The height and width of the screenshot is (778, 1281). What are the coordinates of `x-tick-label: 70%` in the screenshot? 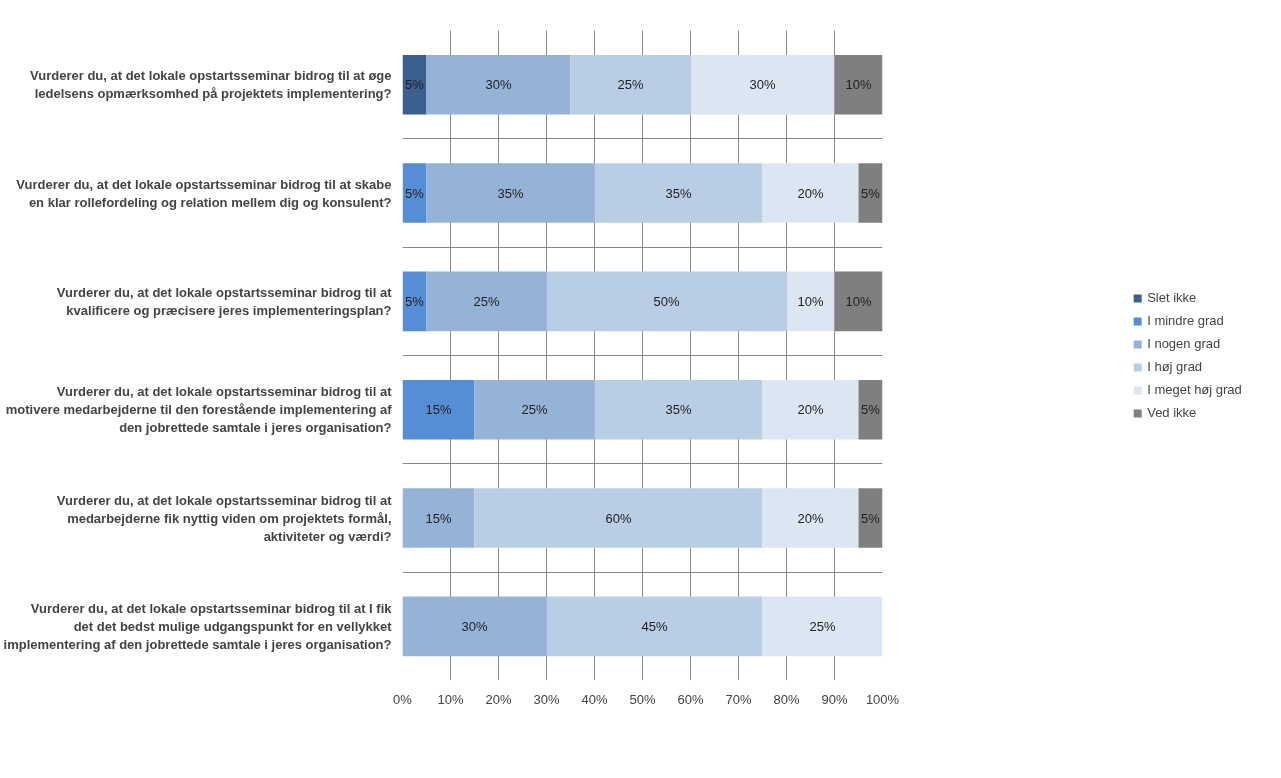 It's located at (738, 699).